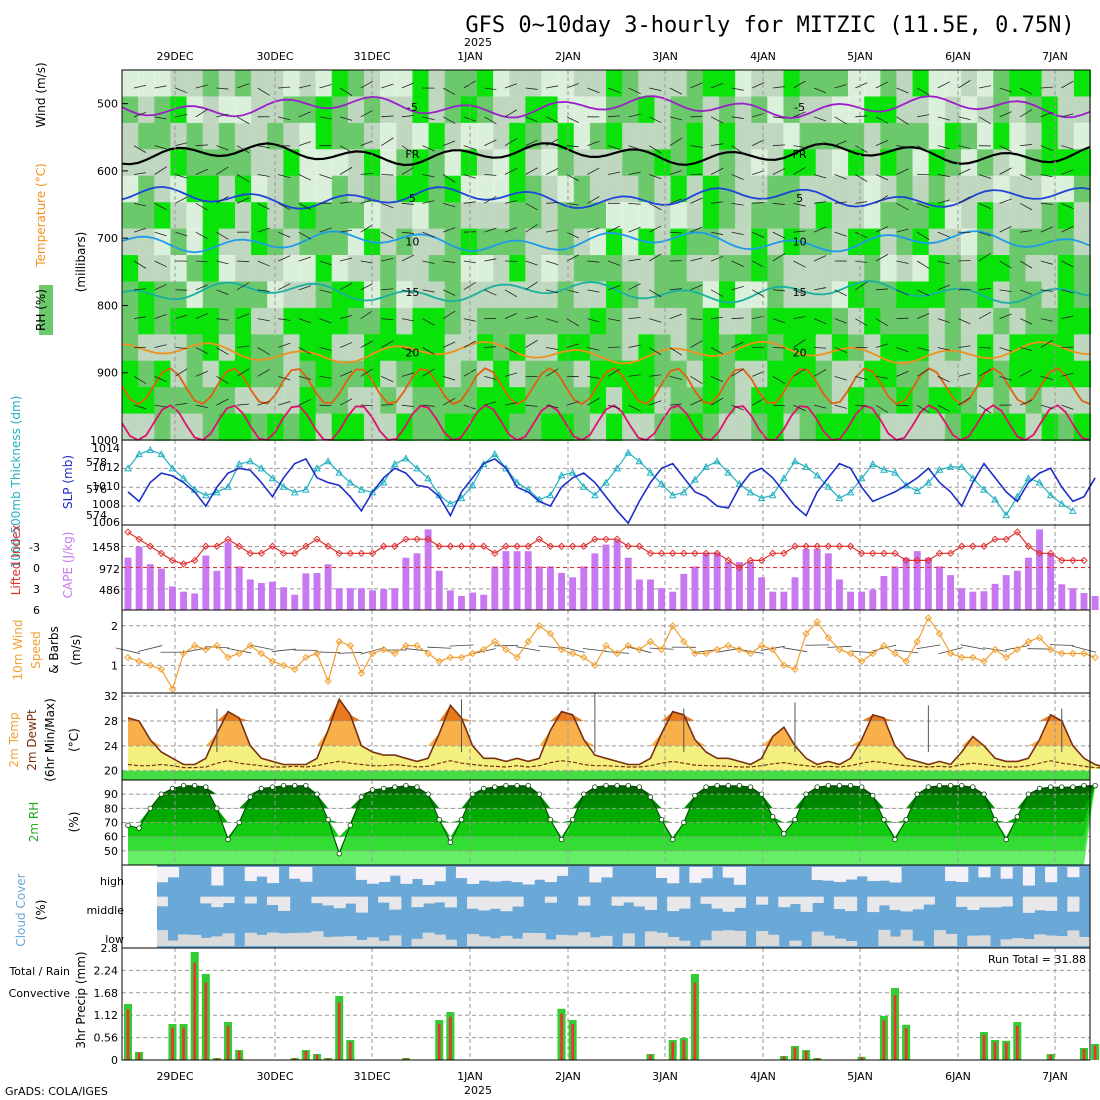 Image resolution: width=1100 pixels, height=1100 pixels. Describe the element at coordinates (81, 999) in the screenshot. I see `precip-ylabel: 3hr Precip (mm)` at that location.